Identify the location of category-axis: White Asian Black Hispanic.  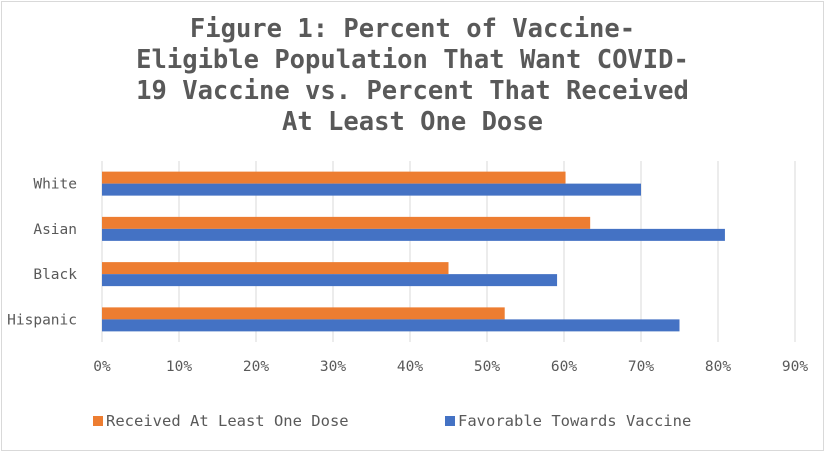
(42, 253).